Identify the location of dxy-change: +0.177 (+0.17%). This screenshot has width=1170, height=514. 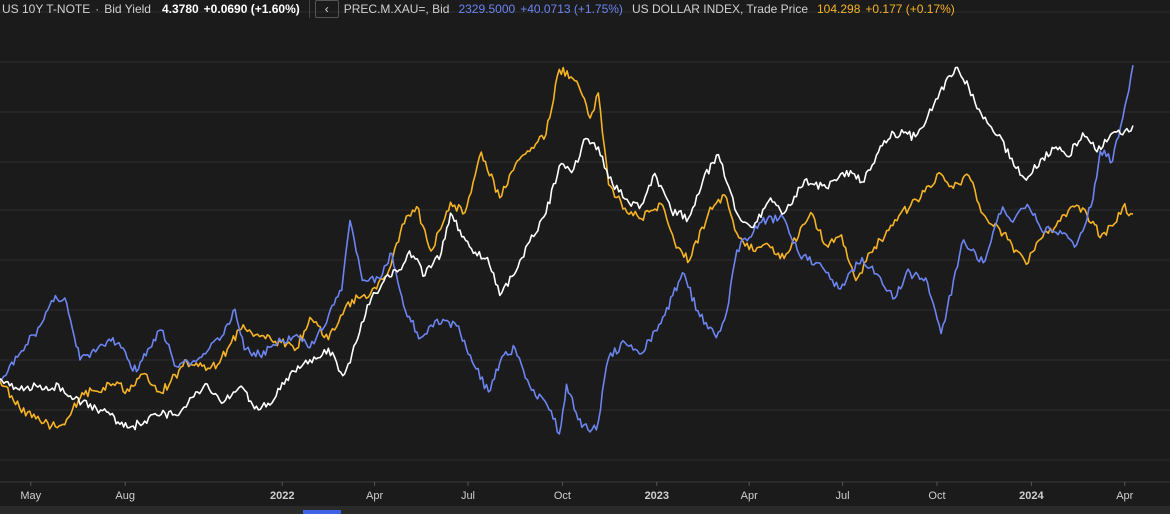
(910, 9).